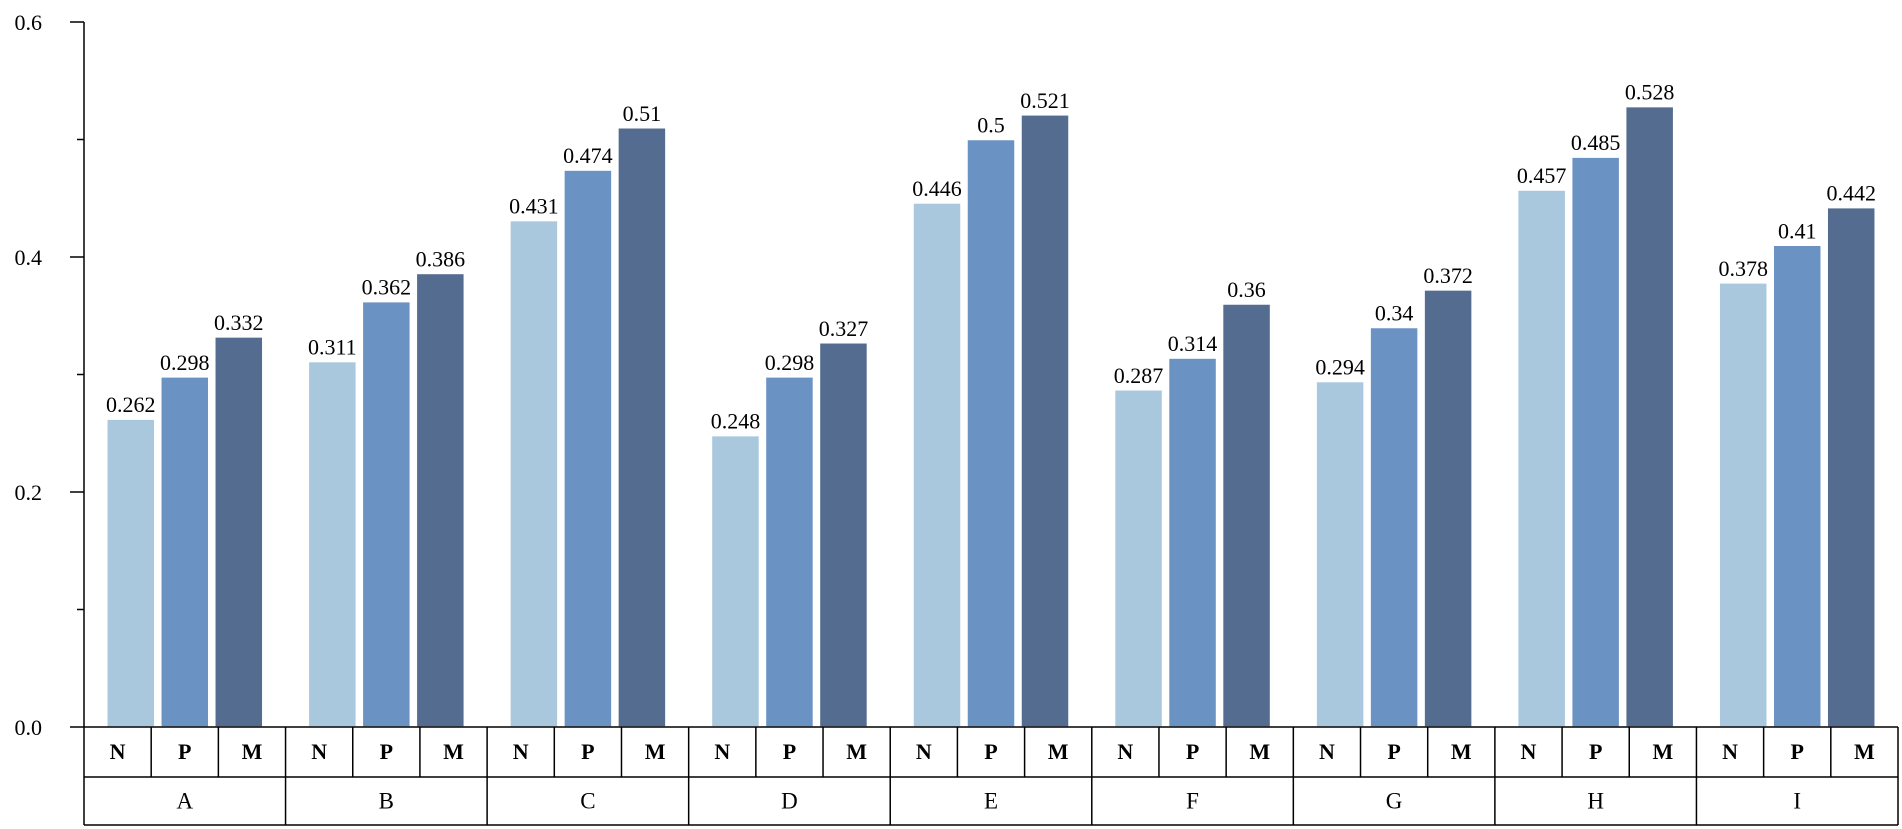 This screenshot has height=829, width=1902. What do you see at coordinates (991, 800) in the screenshot?
I see `category-label-e: E` at bounding box center [991, 800].